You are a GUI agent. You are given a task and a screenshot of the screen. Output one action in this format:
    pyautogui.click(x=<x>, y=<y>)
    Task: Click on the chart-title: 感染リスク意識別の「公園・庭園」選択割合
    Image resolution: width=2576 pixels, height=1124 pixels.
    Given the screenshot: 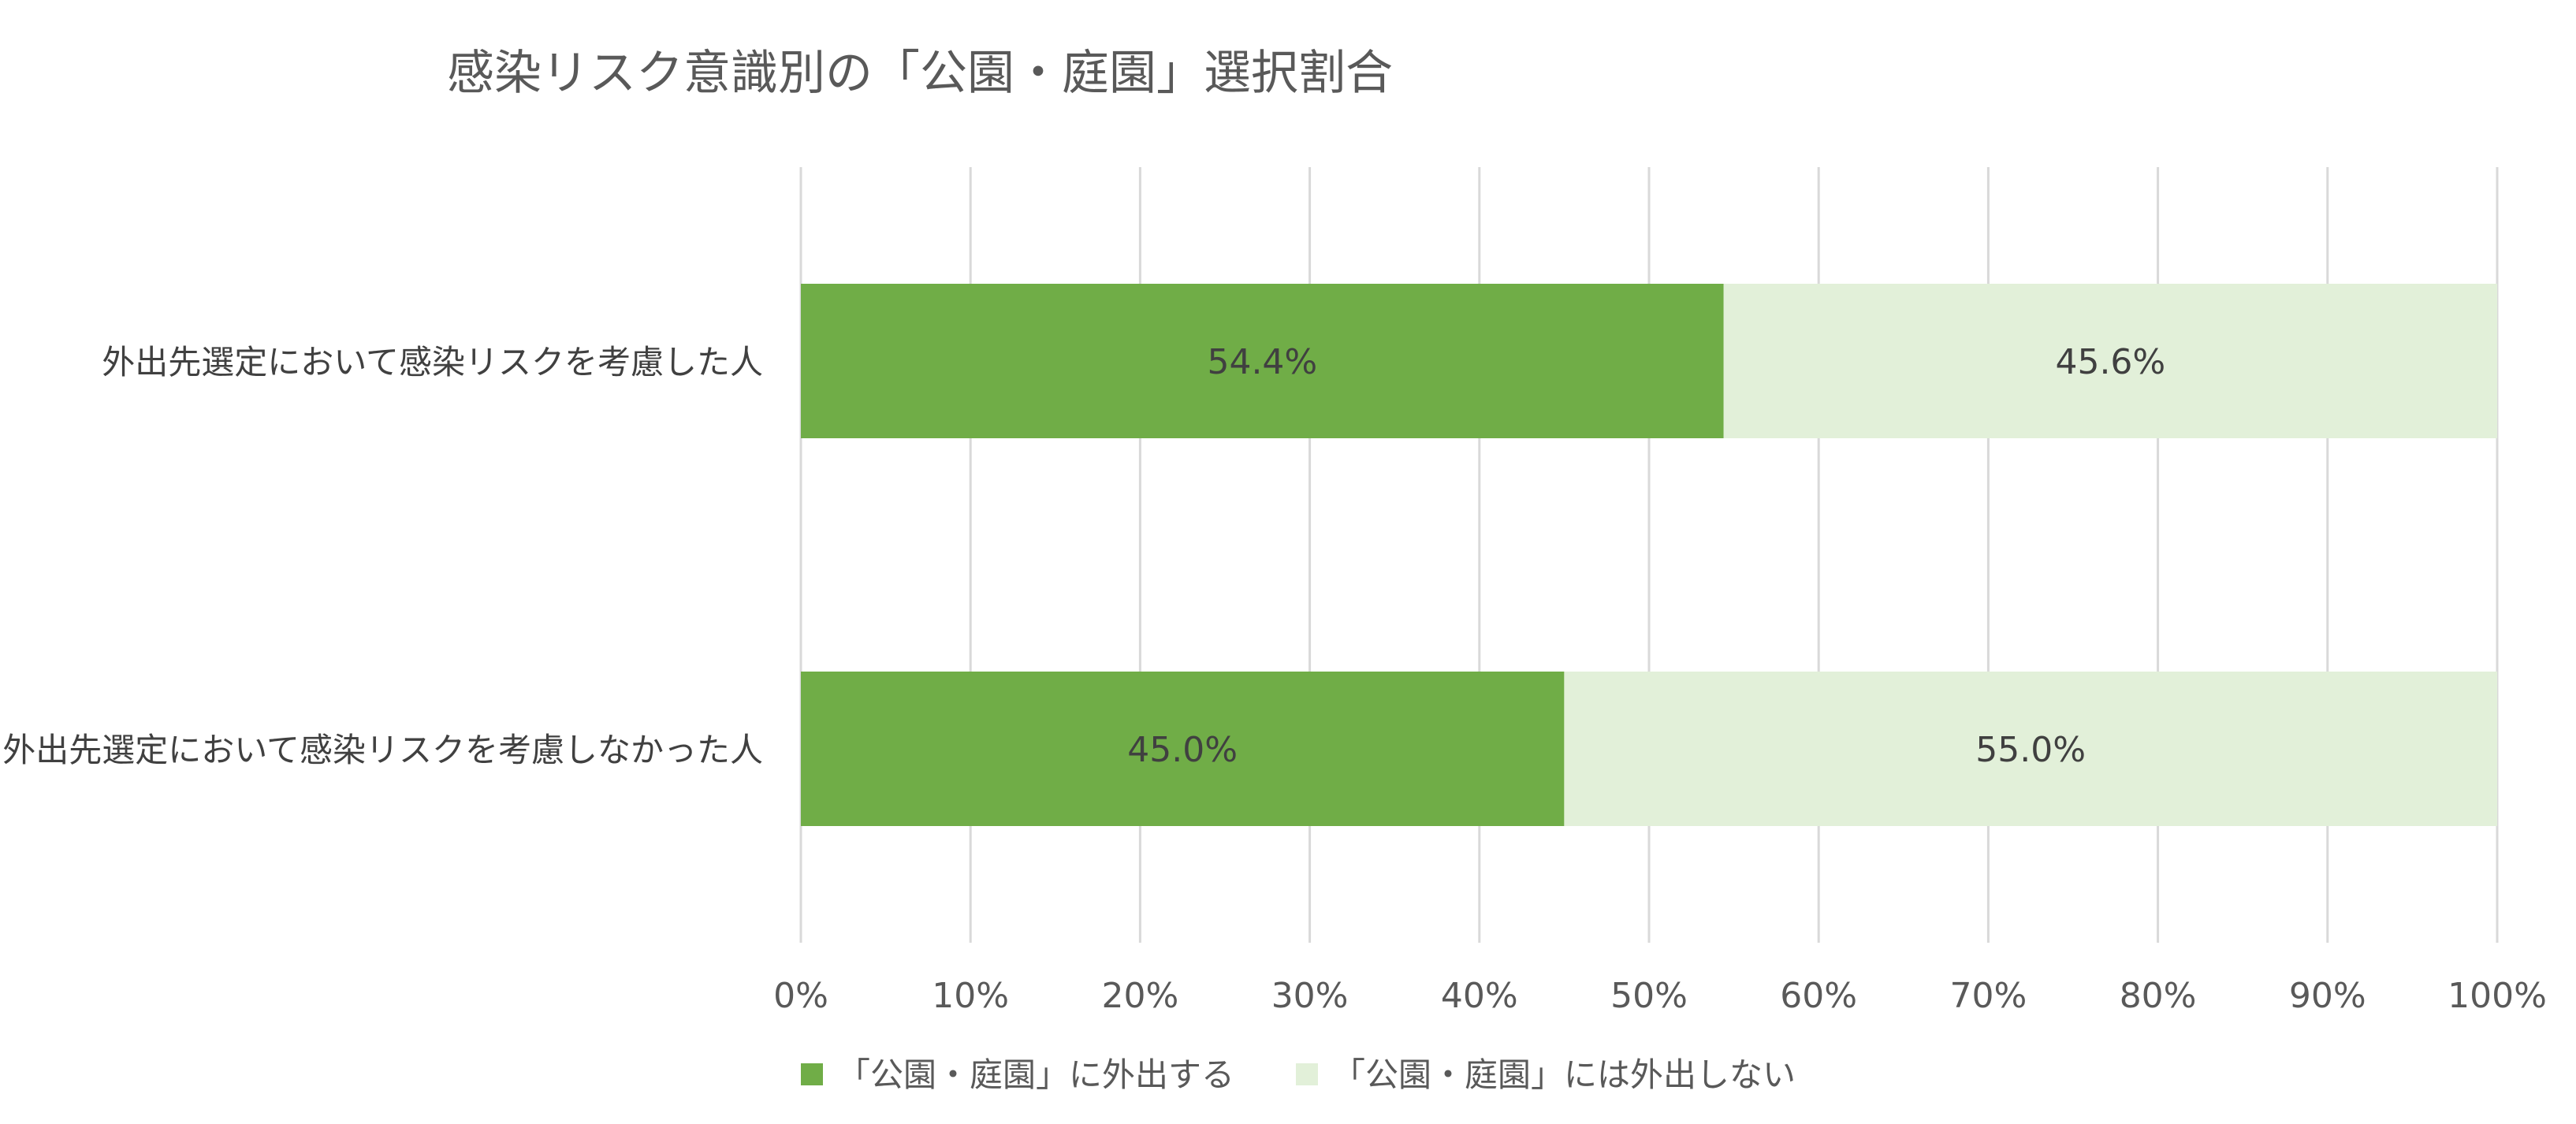 What is the action you would take?
    pyautogui.click(x=920, y=73)
    